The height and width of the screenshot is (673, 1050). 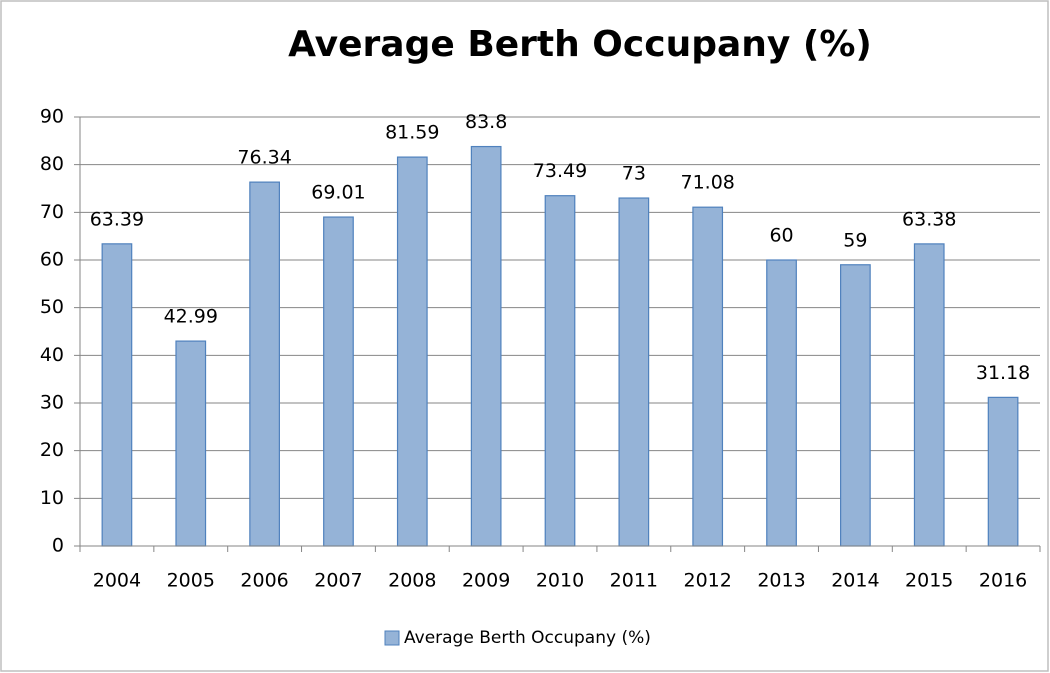 I want to click on data-label: 59, so click(x=855, y=240).